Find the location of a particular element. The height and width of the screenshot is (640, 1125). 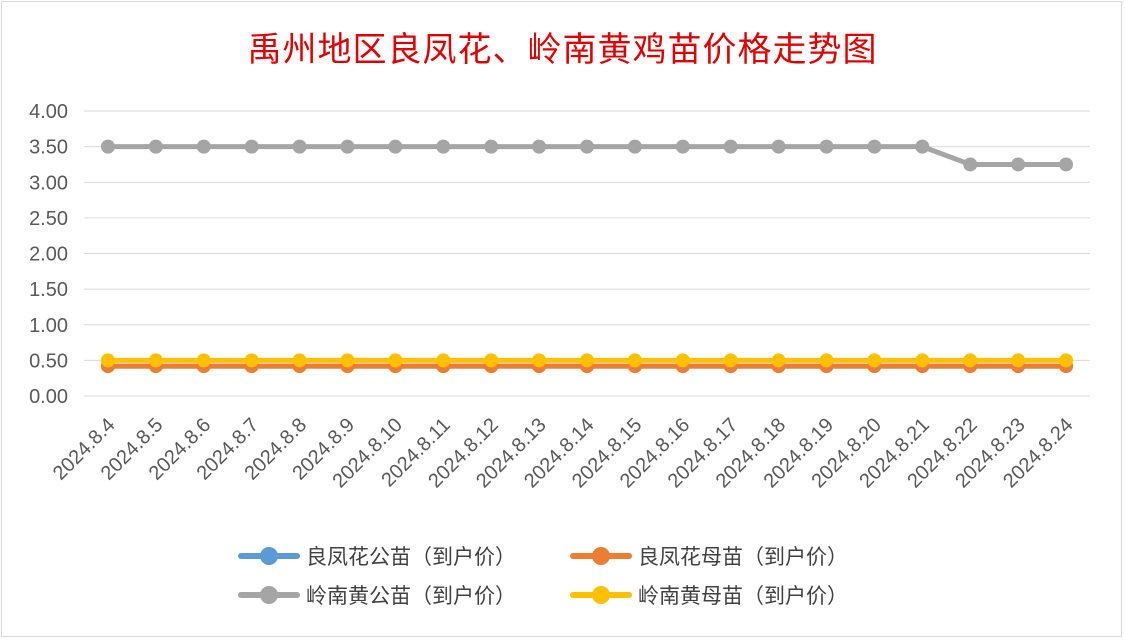

y-tick-label: 0.00 is located at coordinates (48, 397).